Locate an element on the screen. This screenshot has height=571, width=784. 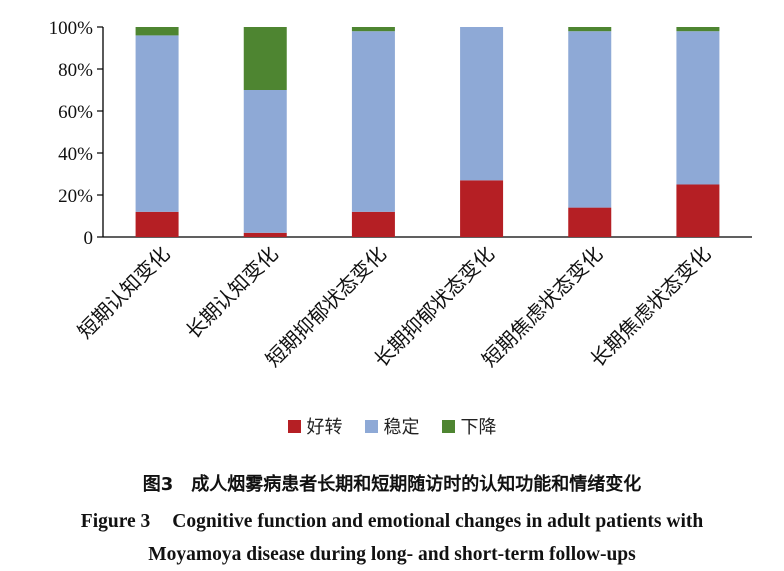
legend-label-improved: 好转 is located at coordinates (324, 427).